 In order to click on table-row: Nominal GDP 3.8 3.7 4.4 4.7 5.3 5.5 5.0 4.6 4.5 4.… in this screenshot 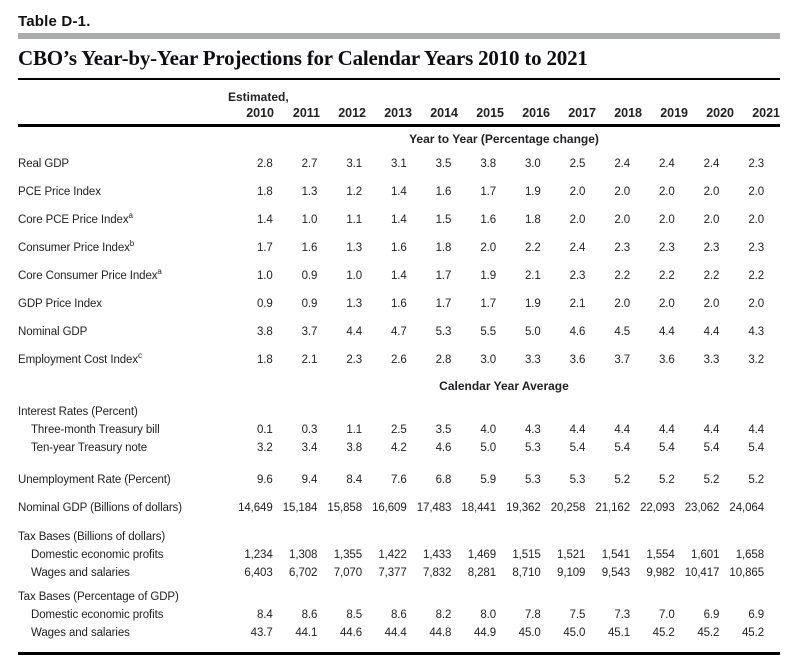, I will do `click(399, 332)`.